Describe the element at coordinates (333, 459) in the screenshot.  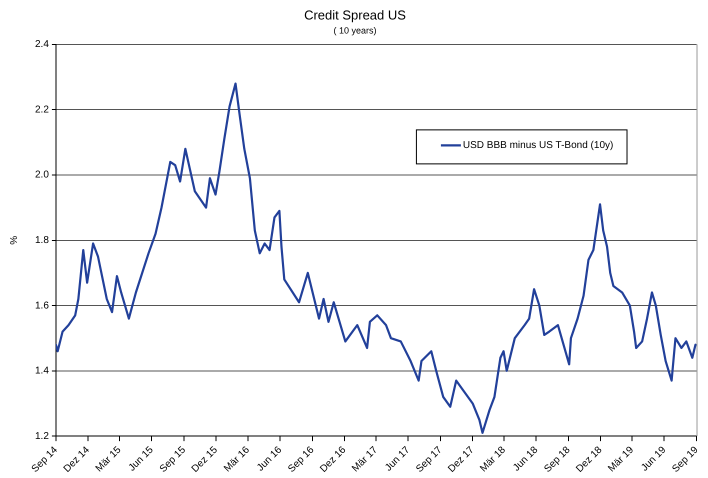
I see `x-tick-label: Dez 16` at that location.